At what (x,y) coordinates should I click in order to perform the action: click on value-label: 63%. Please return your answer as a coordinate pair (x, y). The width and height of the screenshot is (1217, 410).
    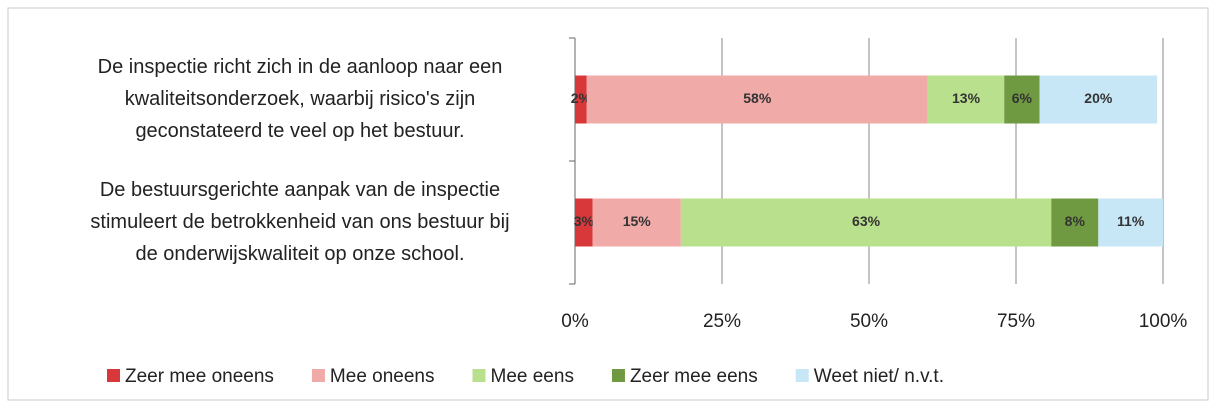
    Looking at the image, I should click on (866, 221).